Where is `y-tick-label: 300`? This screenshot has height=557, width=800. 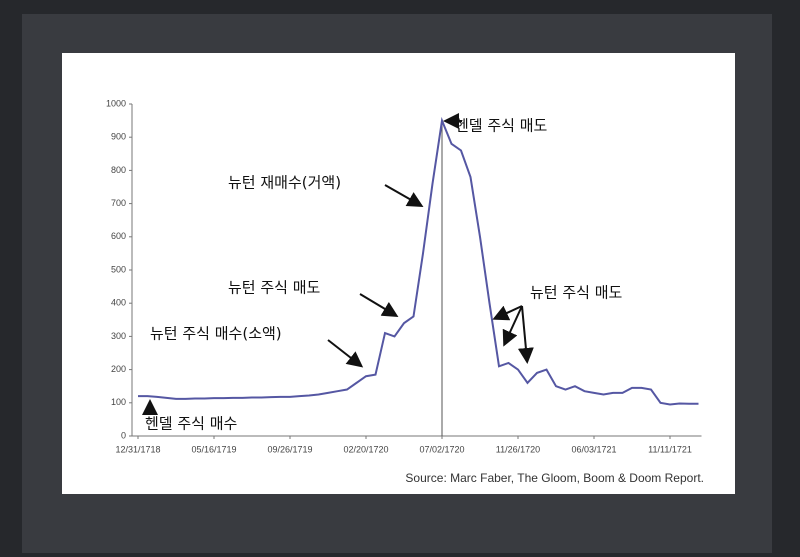
y-tick-label: 300 is located at coordinates (118, 336).